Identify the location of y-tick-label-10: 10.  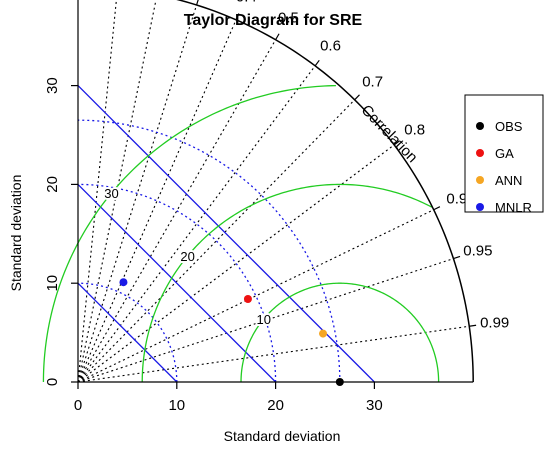
(52, 283).